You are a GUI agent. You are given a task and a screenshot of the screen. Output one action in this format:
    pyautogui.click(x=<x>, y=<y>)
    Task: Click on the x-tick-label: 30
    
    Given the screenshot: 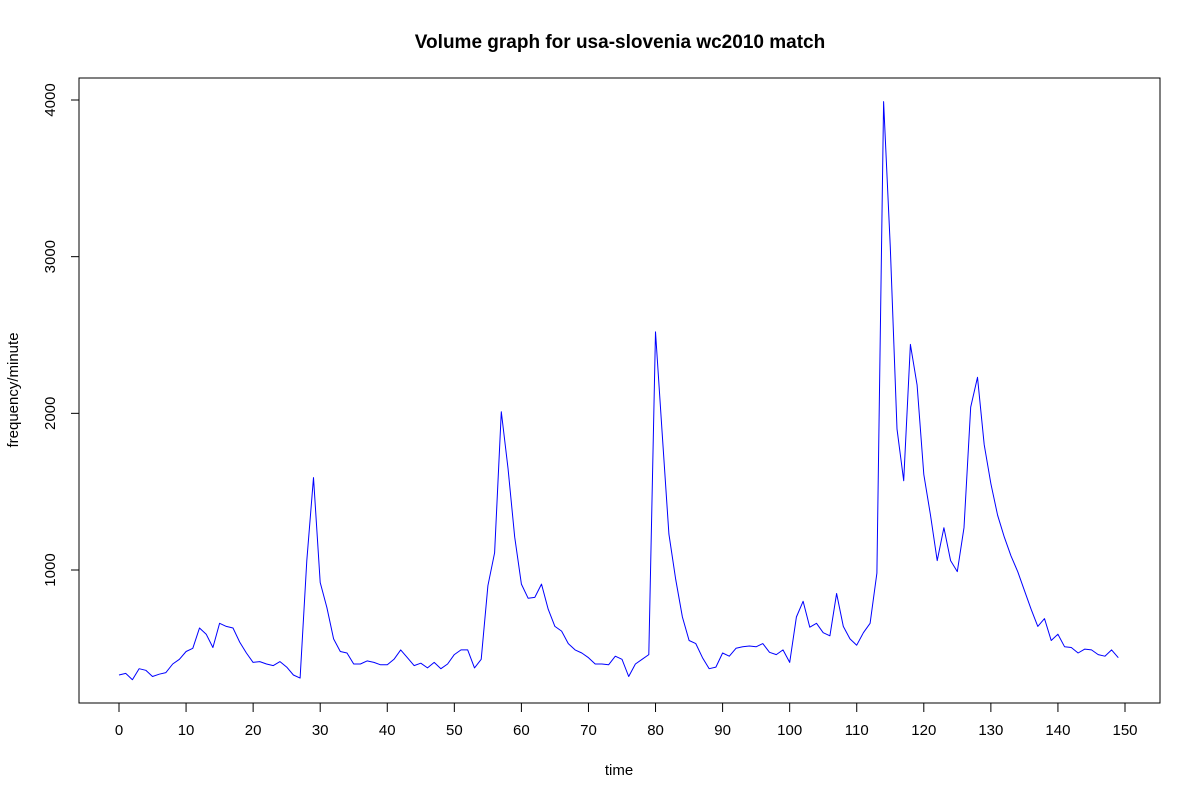 What is the action you would take?
    pyautogui.click(x=320, y=730)
    